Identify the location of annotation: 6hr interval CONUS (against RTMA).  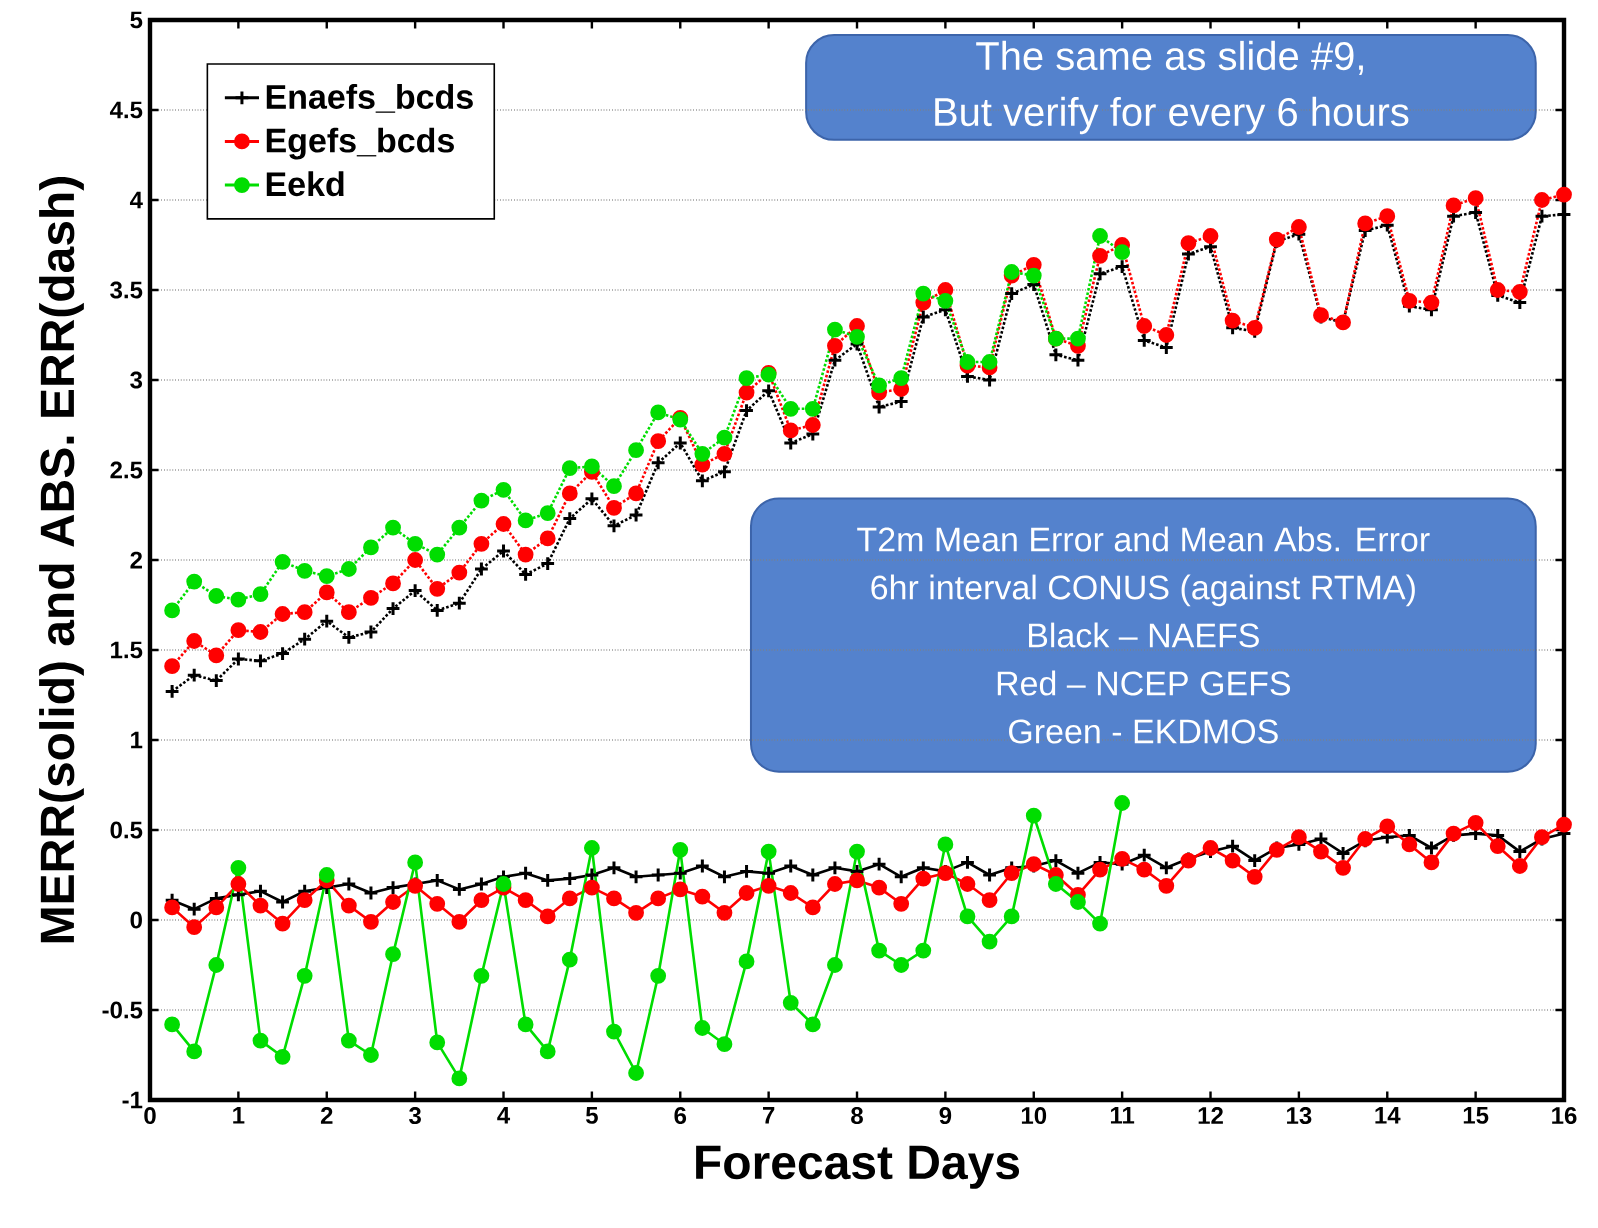
(1143, 590).